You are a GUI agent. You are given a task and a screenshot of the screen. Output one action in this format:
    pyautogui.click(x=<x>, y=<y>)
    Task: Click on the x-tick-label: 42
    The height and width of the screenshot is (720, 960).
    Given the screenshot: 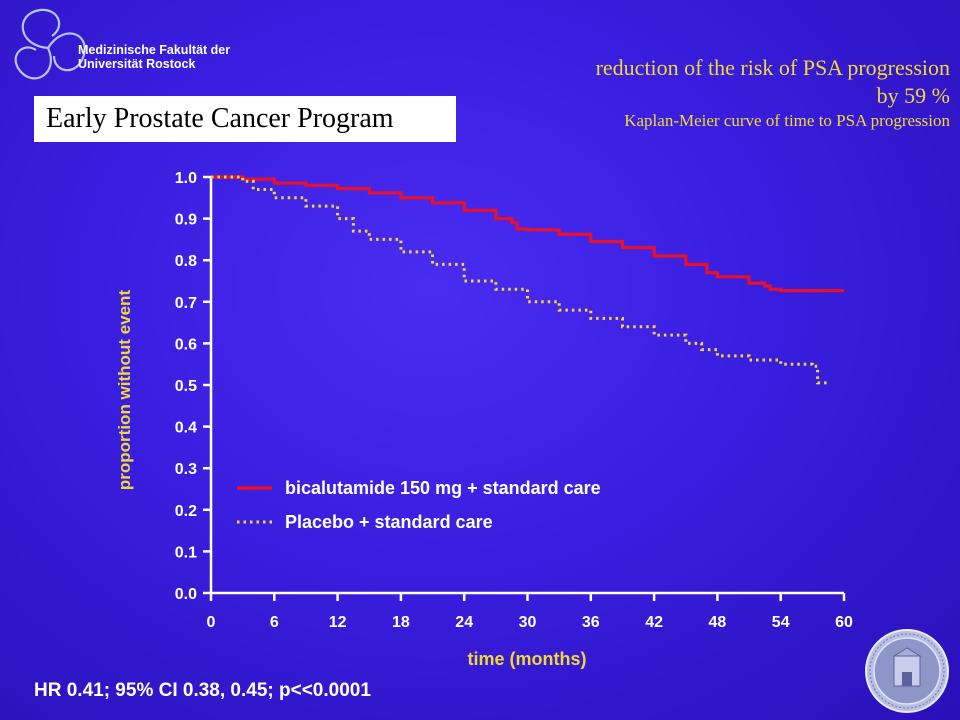 What is the action you would take?
    pyautogui.click(x=654, y=622)
    